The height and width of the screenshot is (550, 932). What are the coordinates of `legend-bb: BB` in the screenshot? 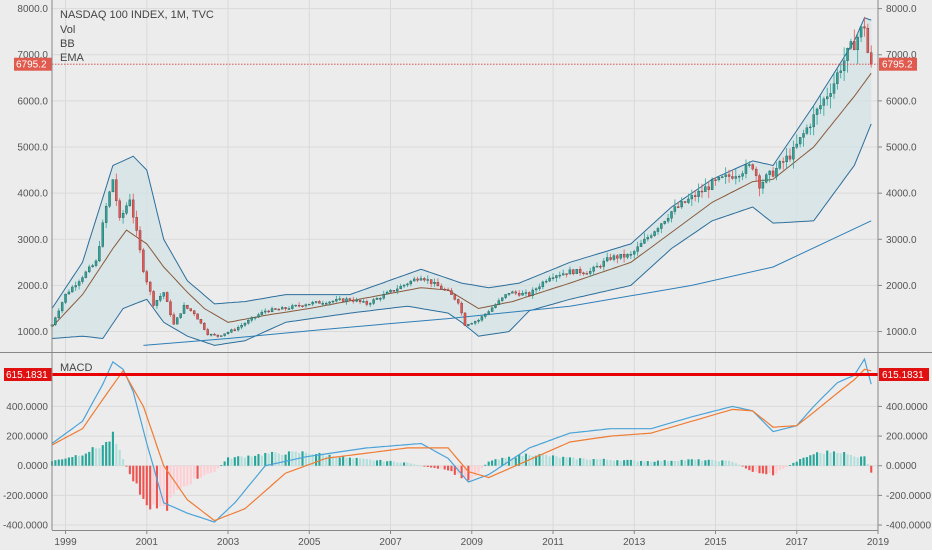 It's located at (67, 44).